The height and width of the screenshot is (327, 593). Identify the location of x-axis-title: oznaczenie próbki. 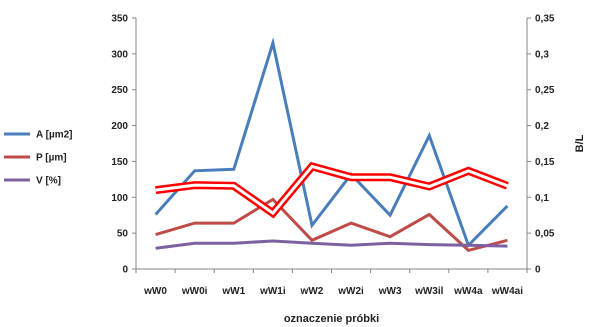
(331, 319).